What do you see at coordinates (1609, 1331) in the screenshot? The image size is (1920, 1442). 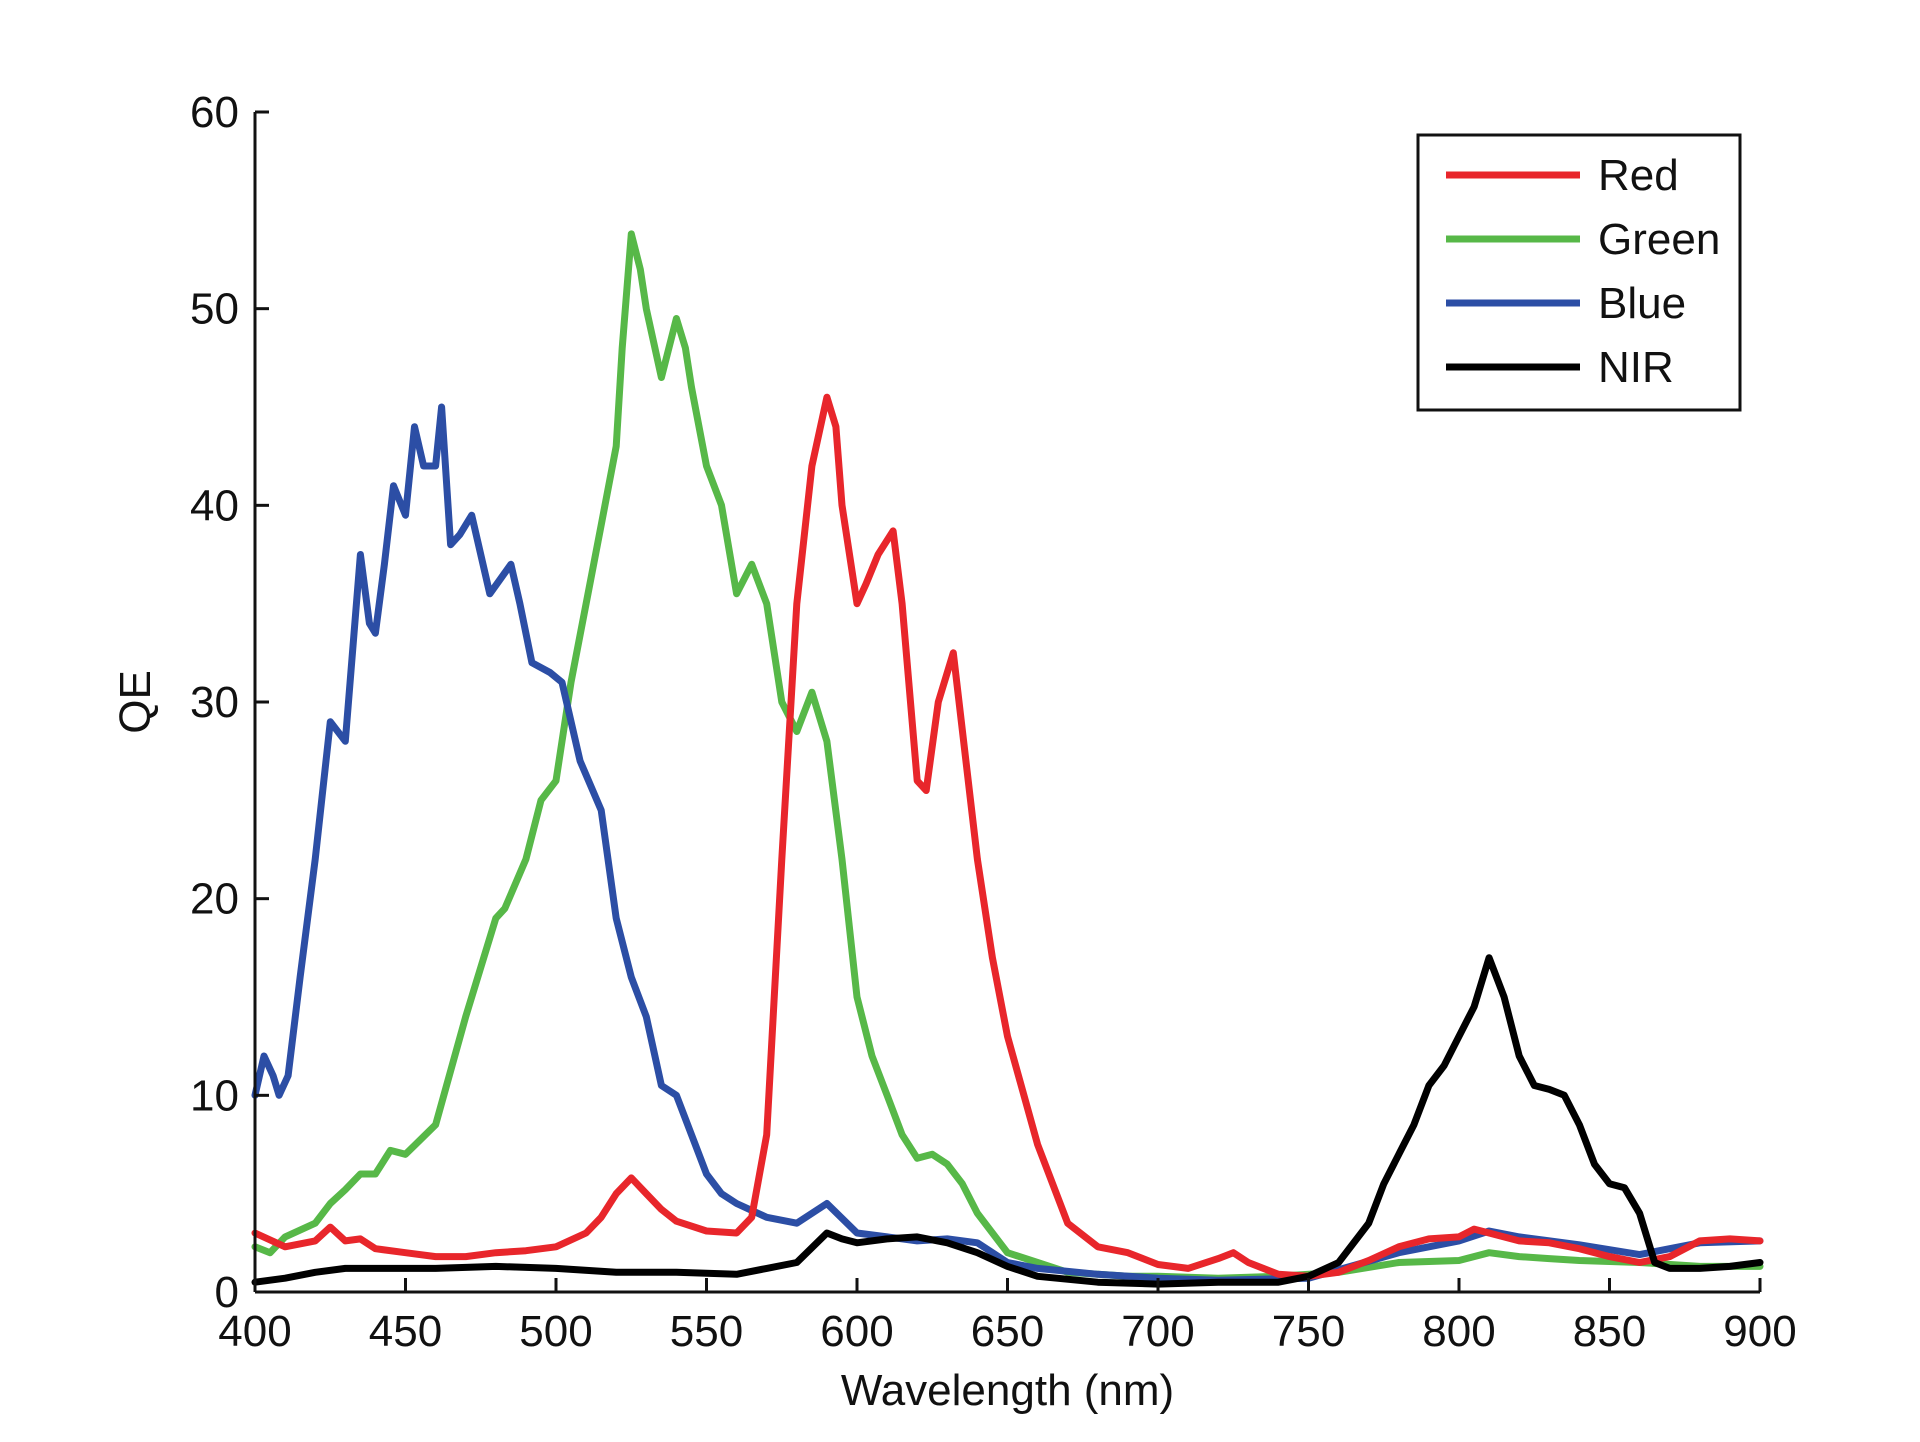 I see `x-tick-label: 850` at bounding box center [1609, 1331].